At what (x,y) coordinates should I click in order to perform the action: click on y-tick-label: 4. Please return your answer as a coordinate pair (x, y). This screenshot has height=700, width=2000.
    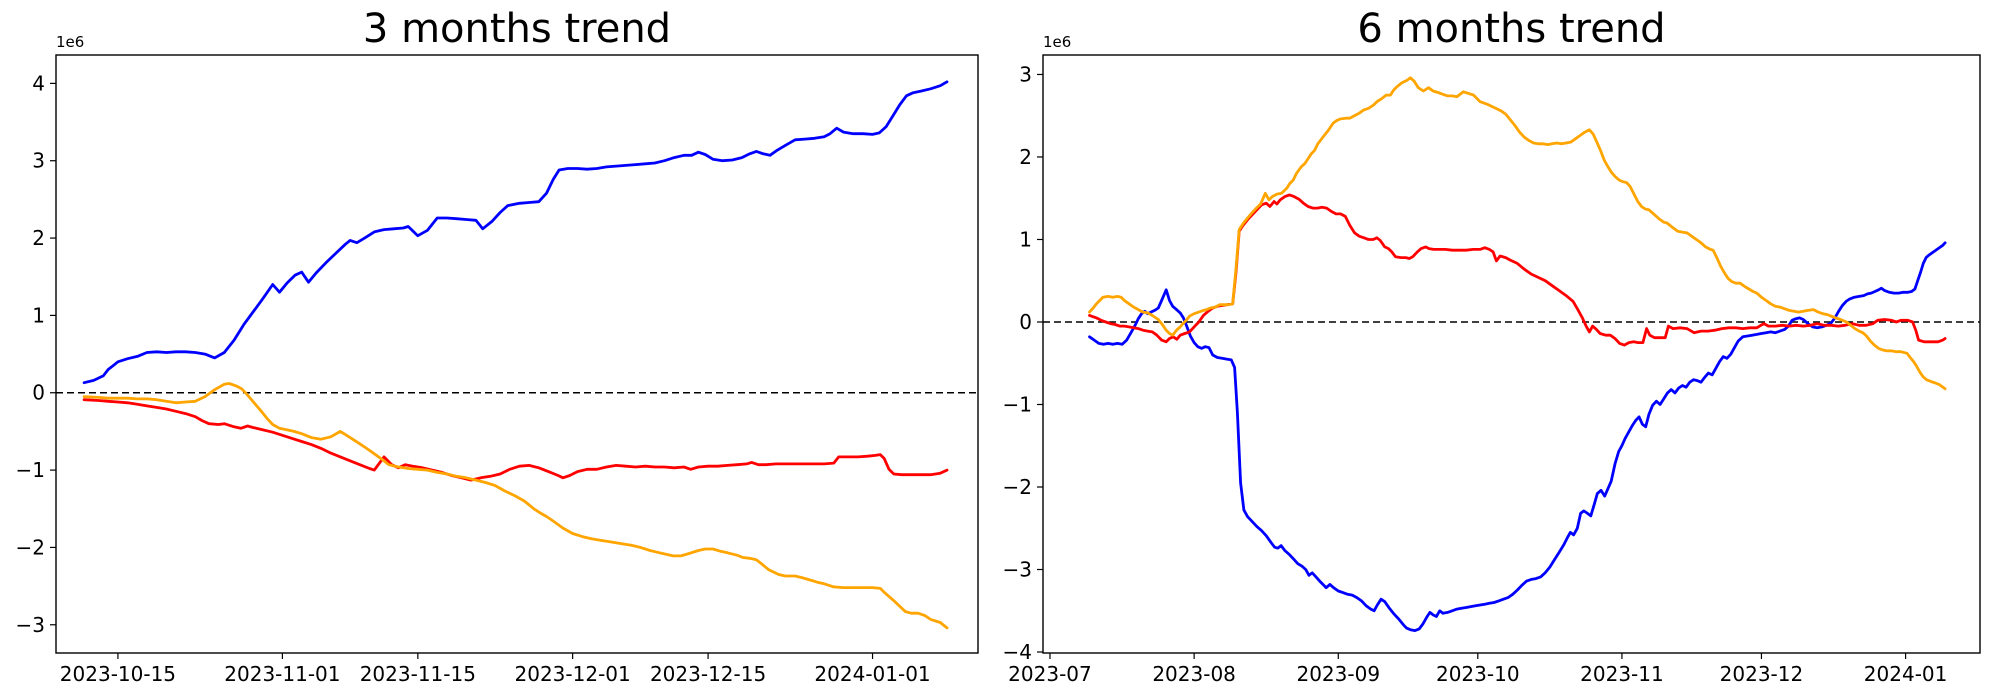
    Looking at the image, I should click on (38, 83).